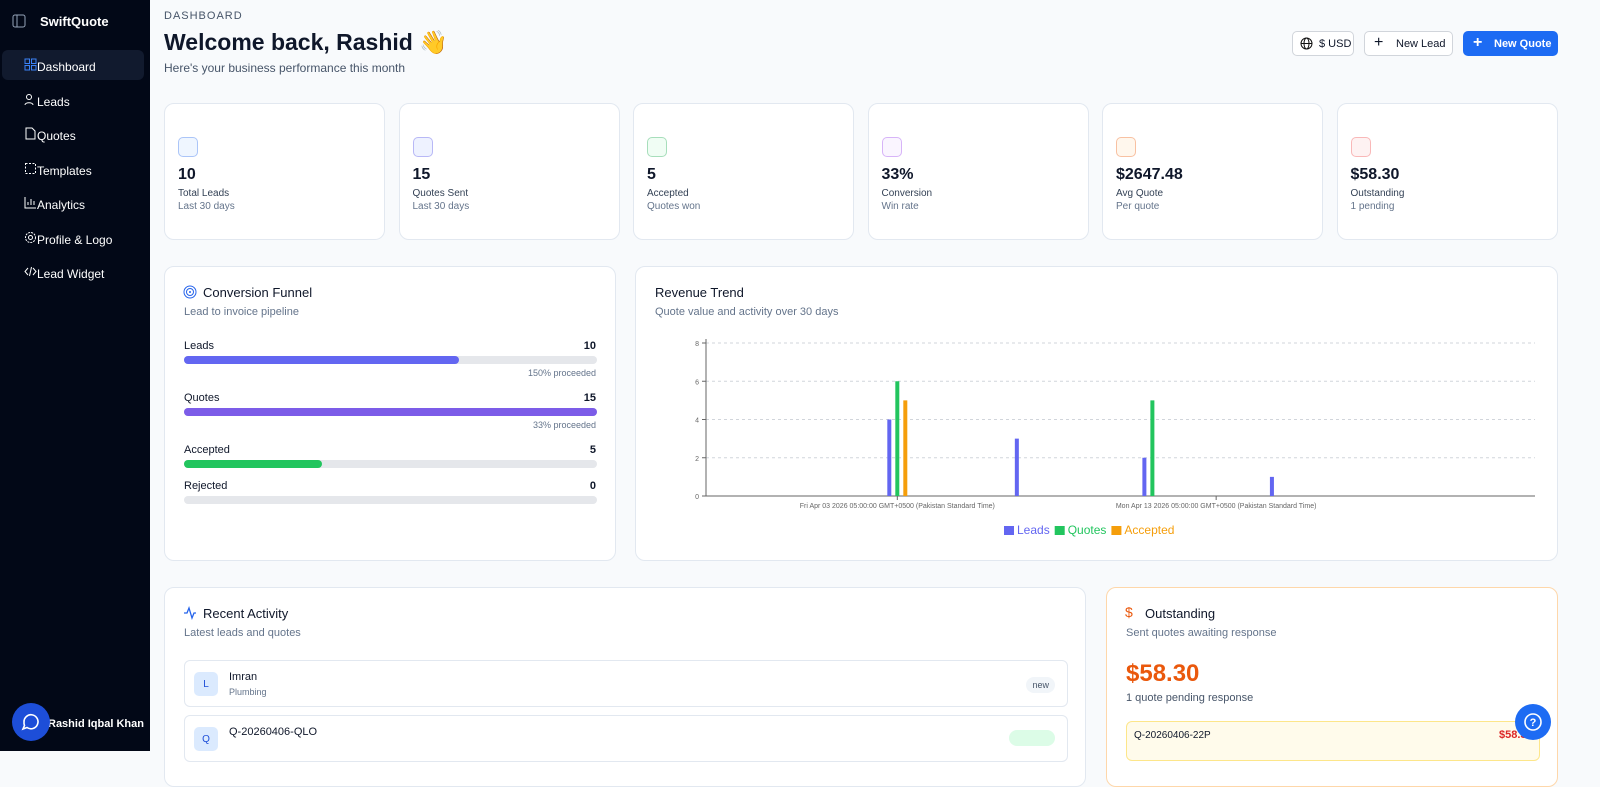 The image size is (1600, 787). I want to click on stage-note: 150% proceeded, so click(561, 373).